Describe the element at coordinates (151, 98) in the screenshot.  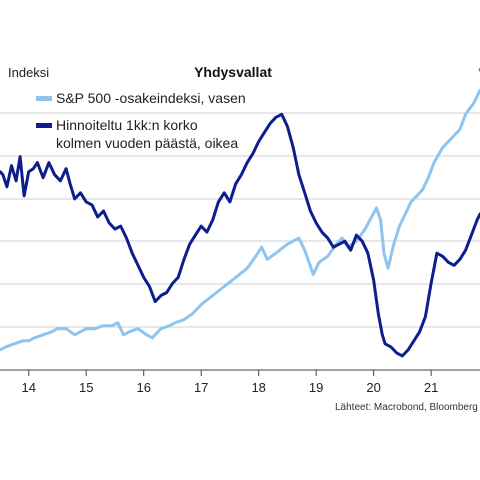
I see `legend-label: S&P 500 -osakeindeksi, vasen` at that location.